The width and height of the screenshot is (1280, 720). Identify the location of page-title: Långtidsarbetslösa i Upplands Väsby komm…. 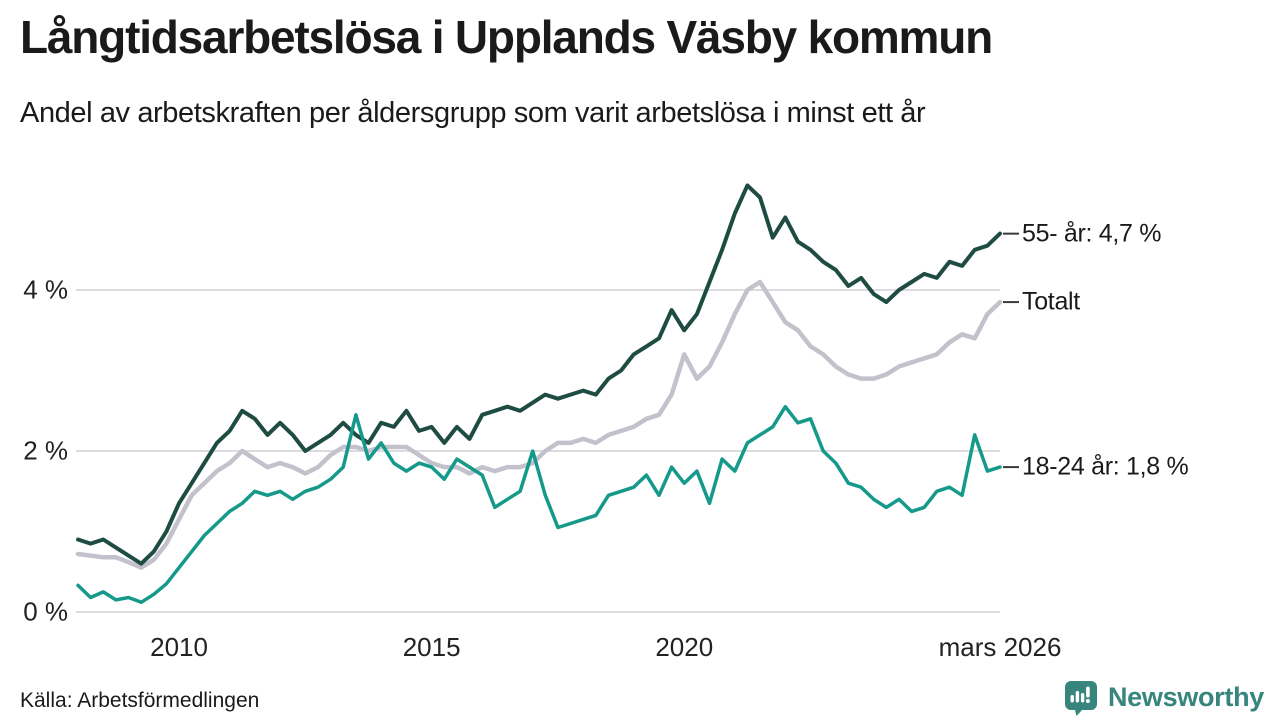
(506, 37).